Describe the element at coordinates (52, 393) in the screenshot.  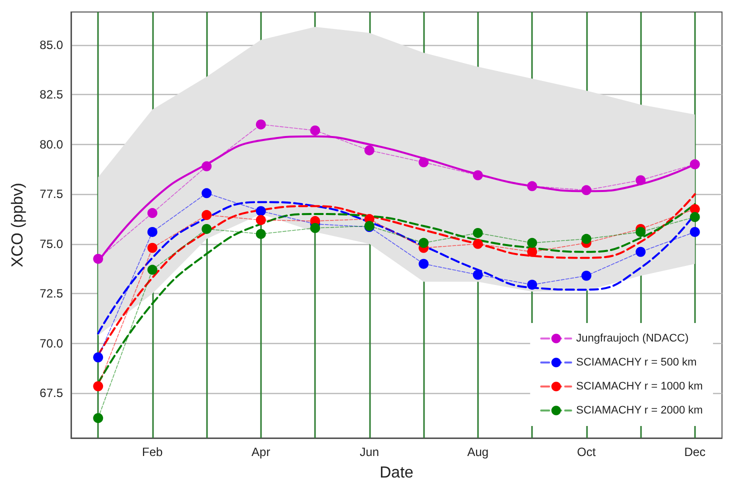
I see `y-tick-label: 67.5` at that location.